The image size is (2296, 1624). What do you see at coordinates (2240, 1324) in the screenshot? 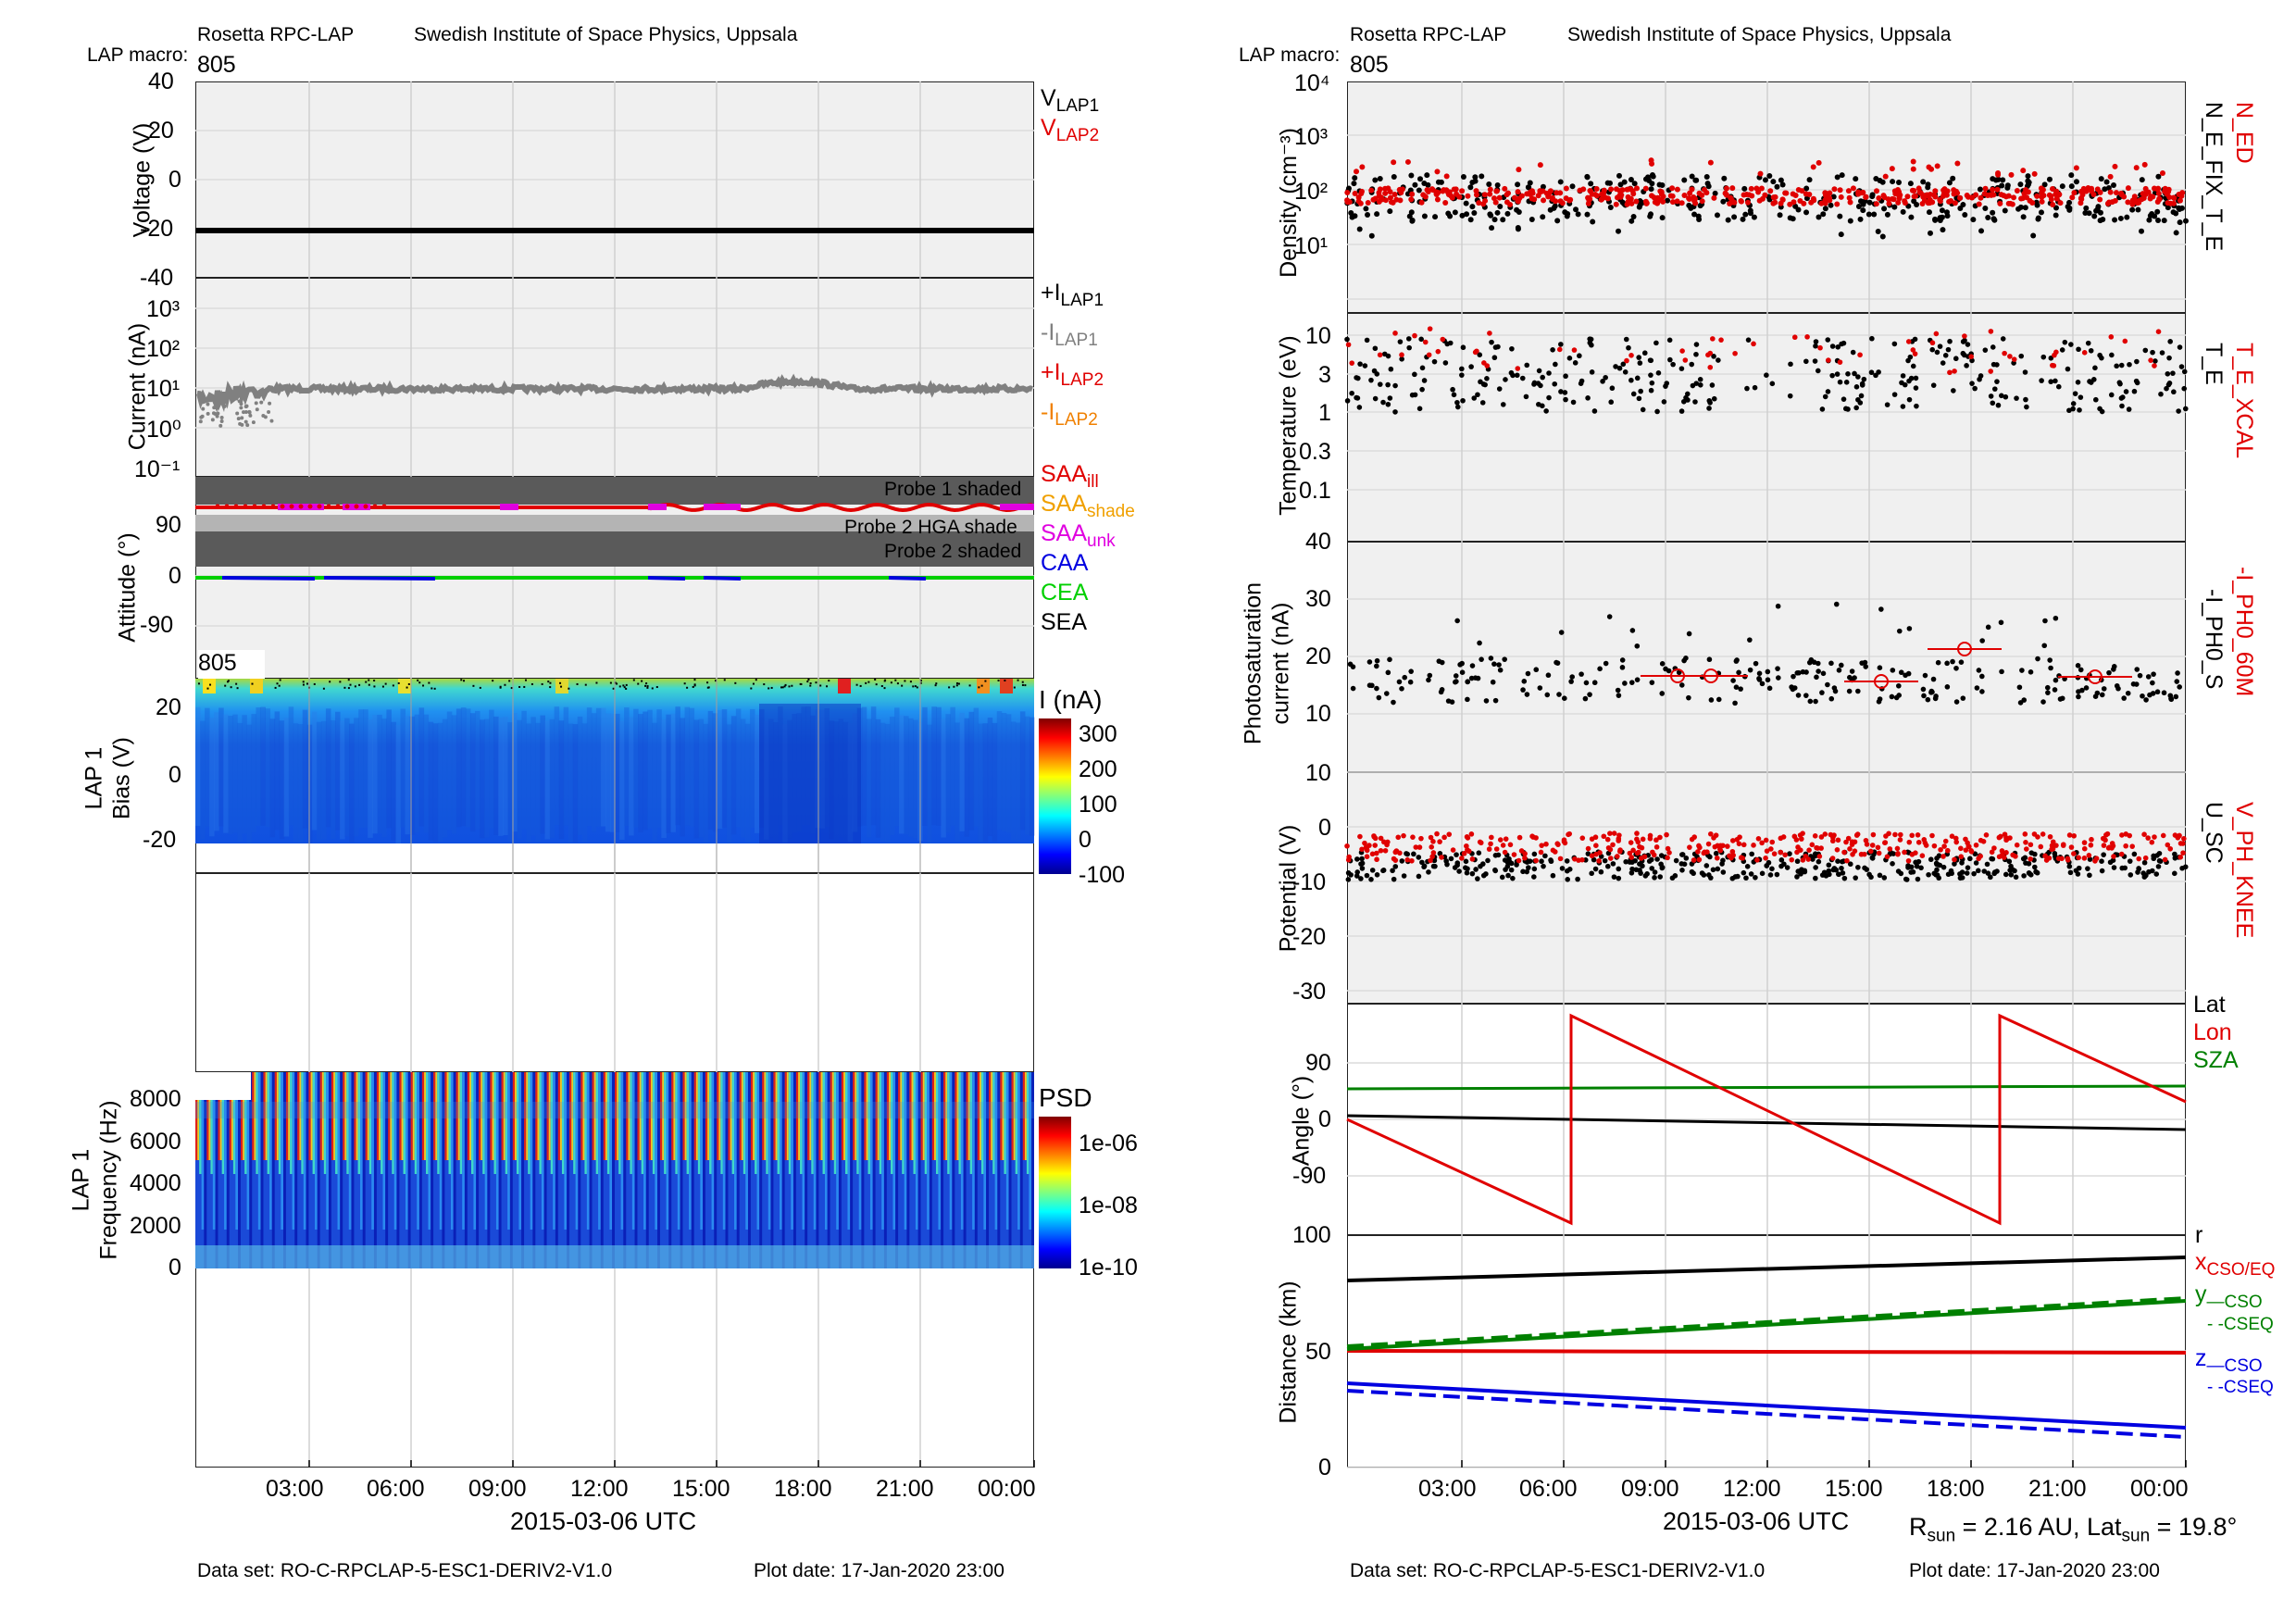
I see `legend-y-cseq: - -CSEQ` at bounding box center [2240, 1324].